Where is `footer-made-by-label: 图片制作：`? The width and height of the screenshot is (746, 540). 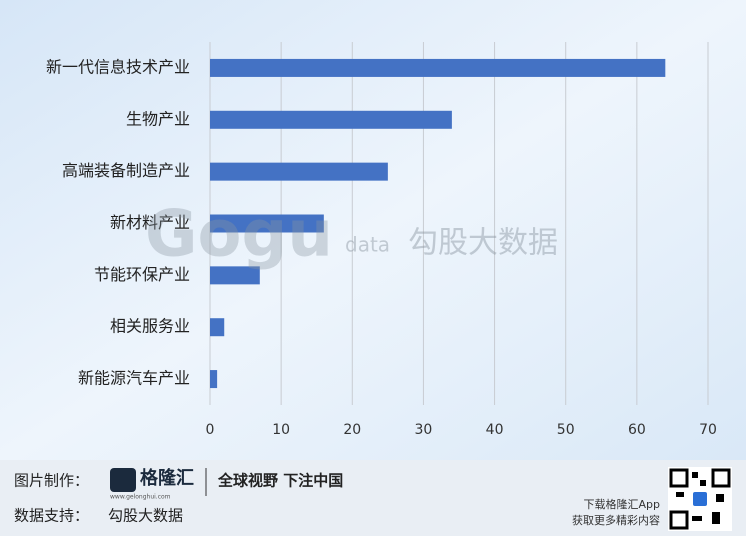 footer-made-by-label: 图片制作： is located at coordinates (51, 481).